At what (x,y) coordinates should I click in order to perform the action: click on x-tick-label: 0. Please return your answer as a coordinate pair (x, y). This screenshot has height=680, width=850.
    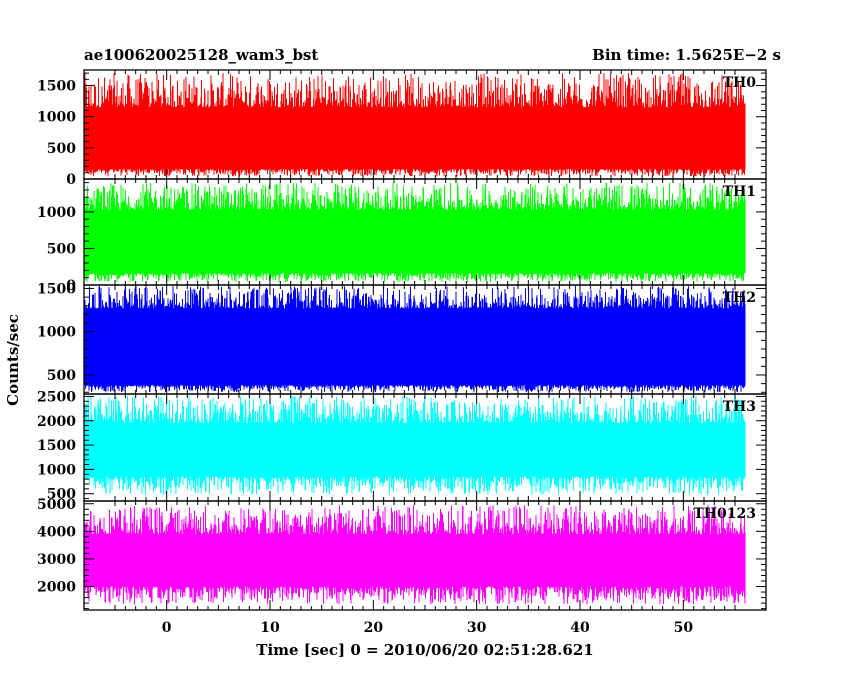
    Looking at the image, I should click on (167, 628).